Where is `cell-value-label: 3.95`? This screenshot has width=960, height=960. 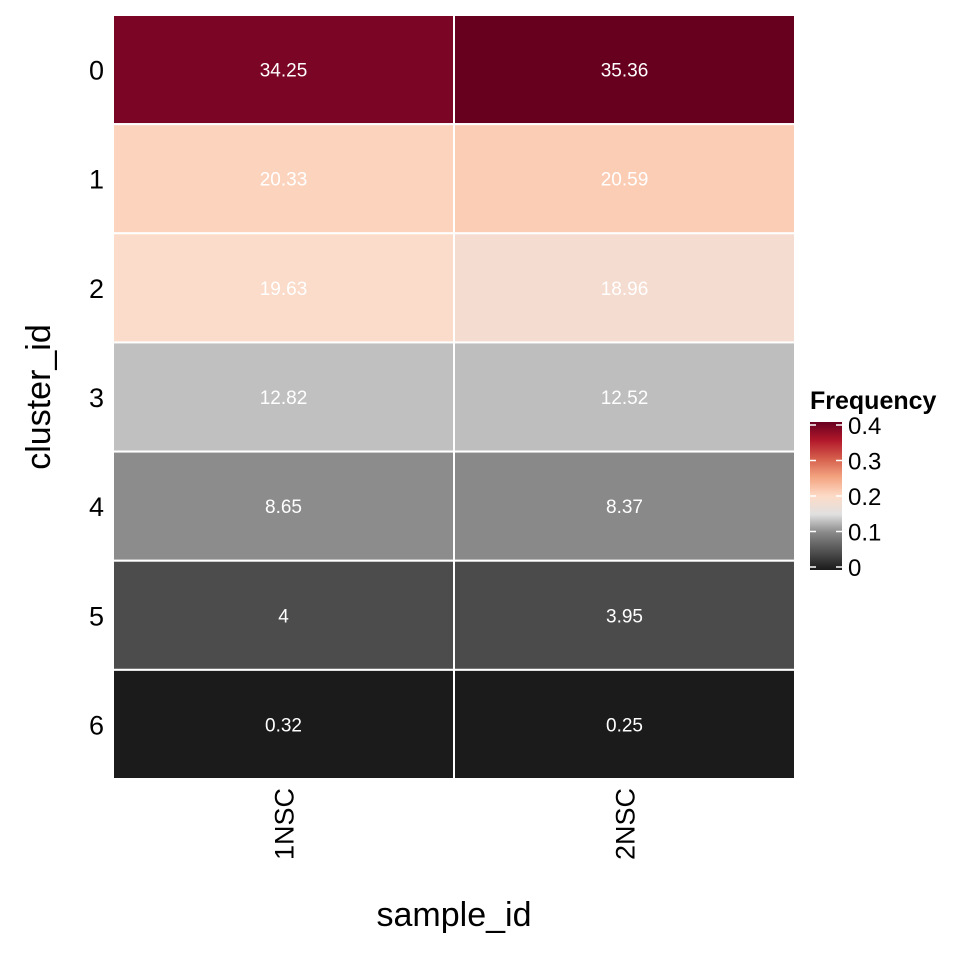
cell-value-label: 3.95 is located at coordinates (624, 616).